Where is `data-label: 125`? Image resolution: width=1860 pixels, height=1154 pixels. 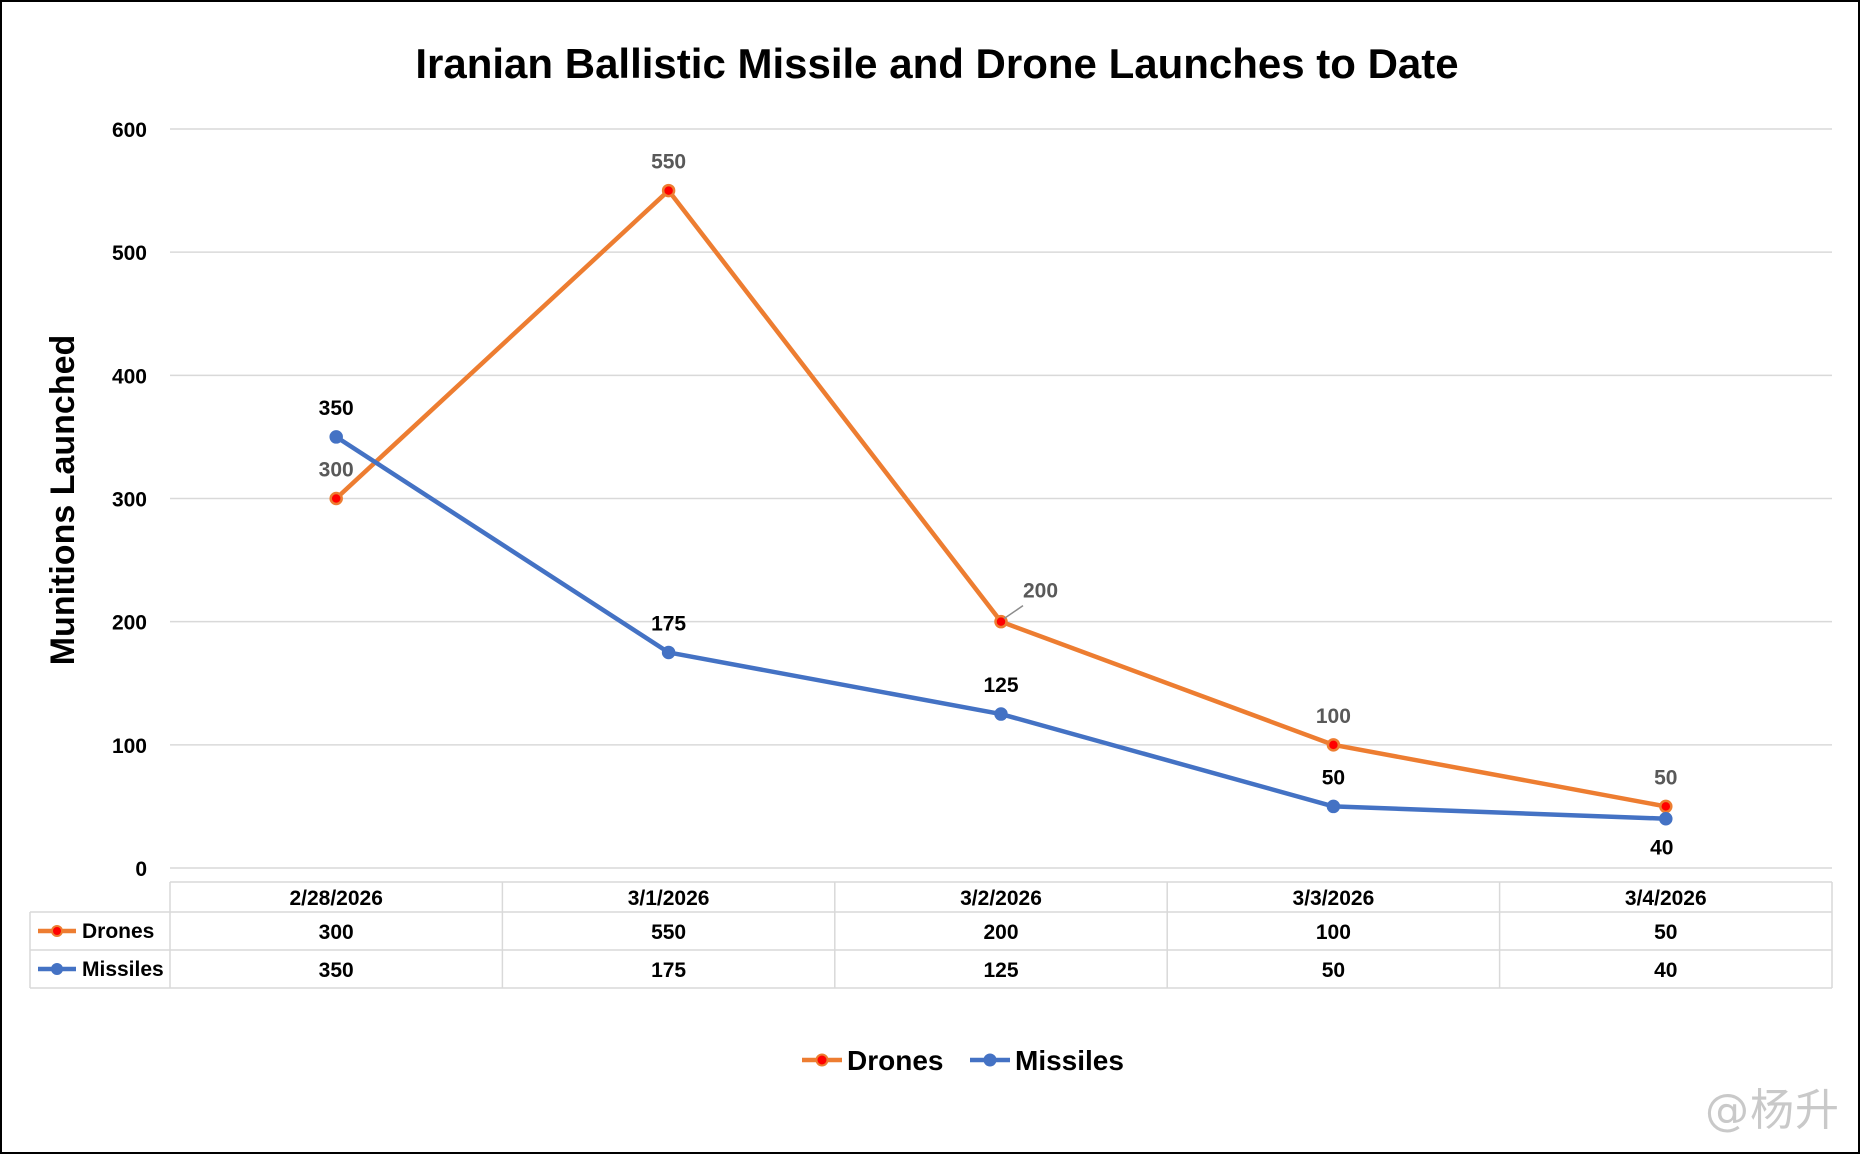 data-label: 125 is located at coordinates (1000, 685).